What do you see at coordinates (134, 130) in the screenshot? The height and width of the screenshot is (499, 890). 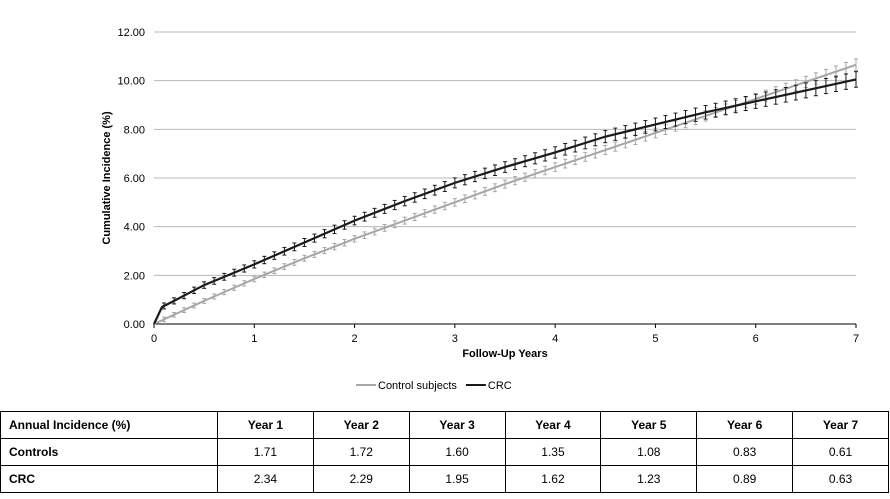 I see `y-tick-label: 8.00` at bounding box center [134, 130].